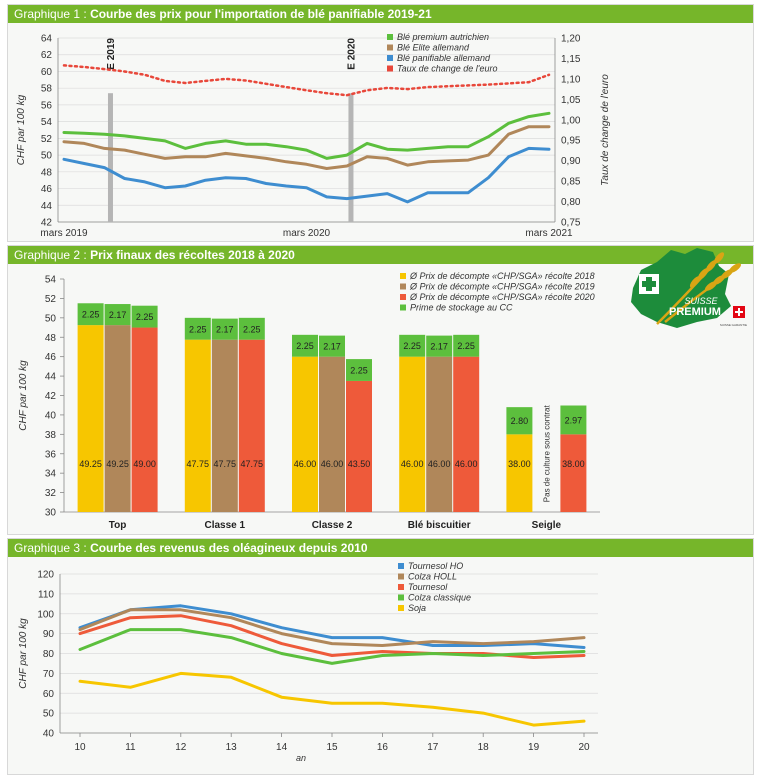 The height and width of the screenshot is (779, 769). What do you see at coordinates (23, 653) in the screenshot?
I see `y-axis-label: CHF par 100 kg` at bounding box center [23, 653].